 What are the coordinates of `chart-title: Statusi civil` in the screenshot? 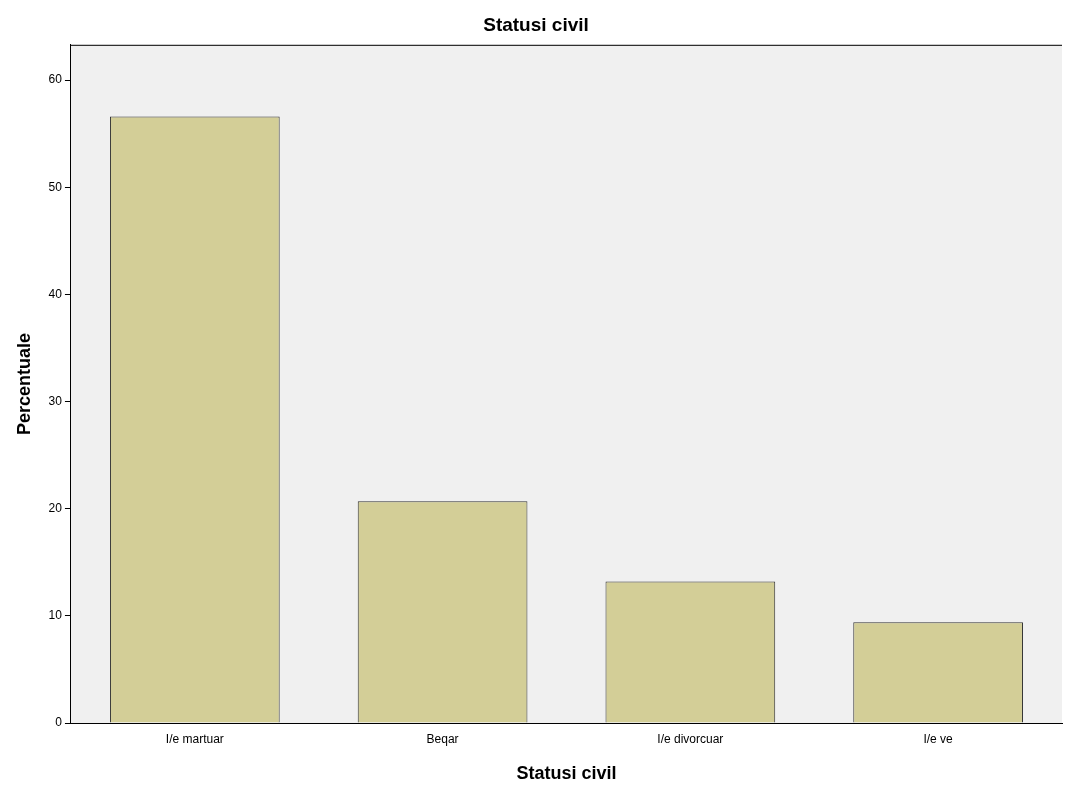 It's located at (536, 24).